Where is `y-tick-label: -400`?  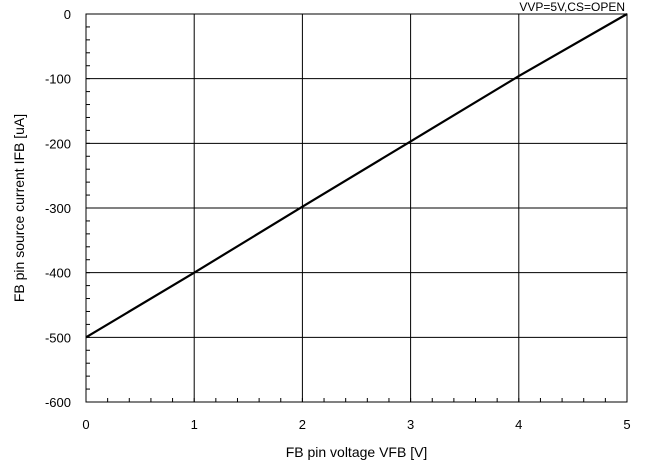
y-tick-label: -400 is located at coordinates (58, 273).